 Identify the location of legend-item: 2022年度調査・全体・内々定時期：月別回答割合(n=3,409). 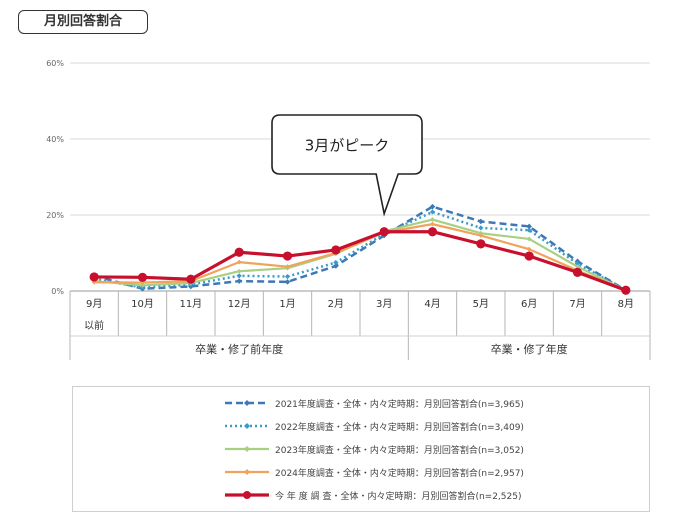
(373, 426).